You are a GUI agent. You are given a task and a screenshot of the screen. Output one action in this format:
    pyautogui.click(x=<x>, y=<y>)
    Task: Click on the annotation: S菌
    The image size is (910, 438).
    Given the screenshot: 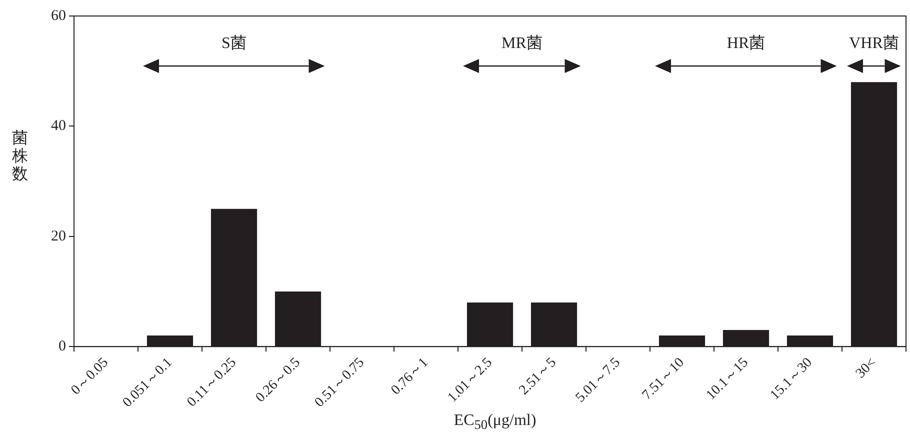 What is the action you would take?
    pyautogui.click(x=234, y=43)
    